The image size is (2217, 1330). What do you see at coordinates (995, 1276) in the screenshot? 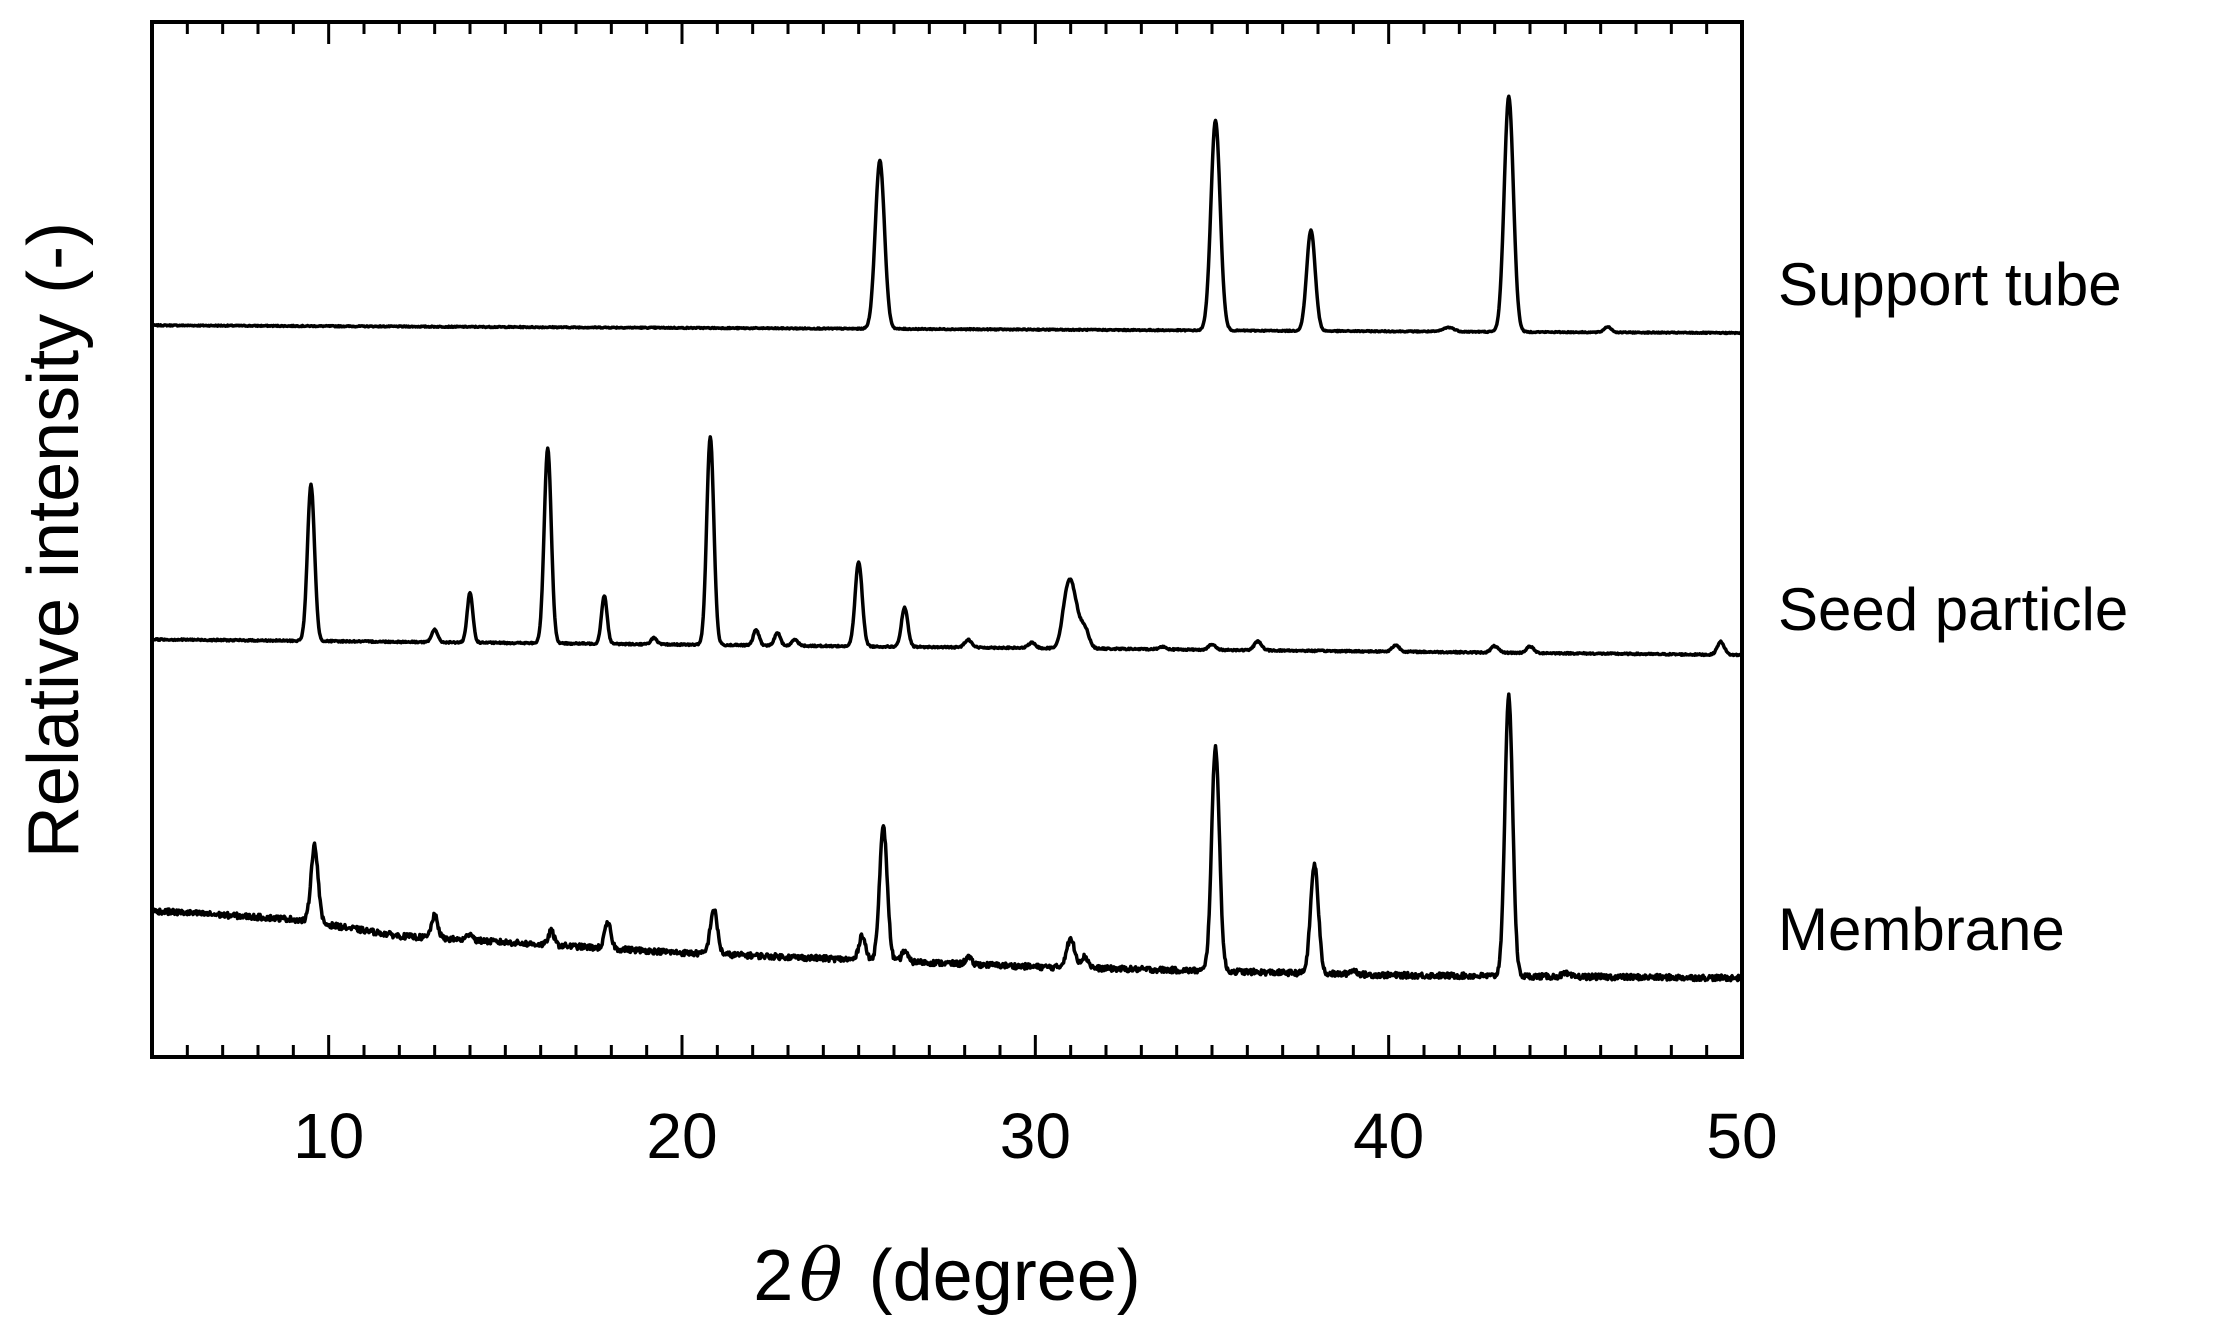
I see `x-axis-title-suffix: (degree)` at bounding box center [995, 1276].